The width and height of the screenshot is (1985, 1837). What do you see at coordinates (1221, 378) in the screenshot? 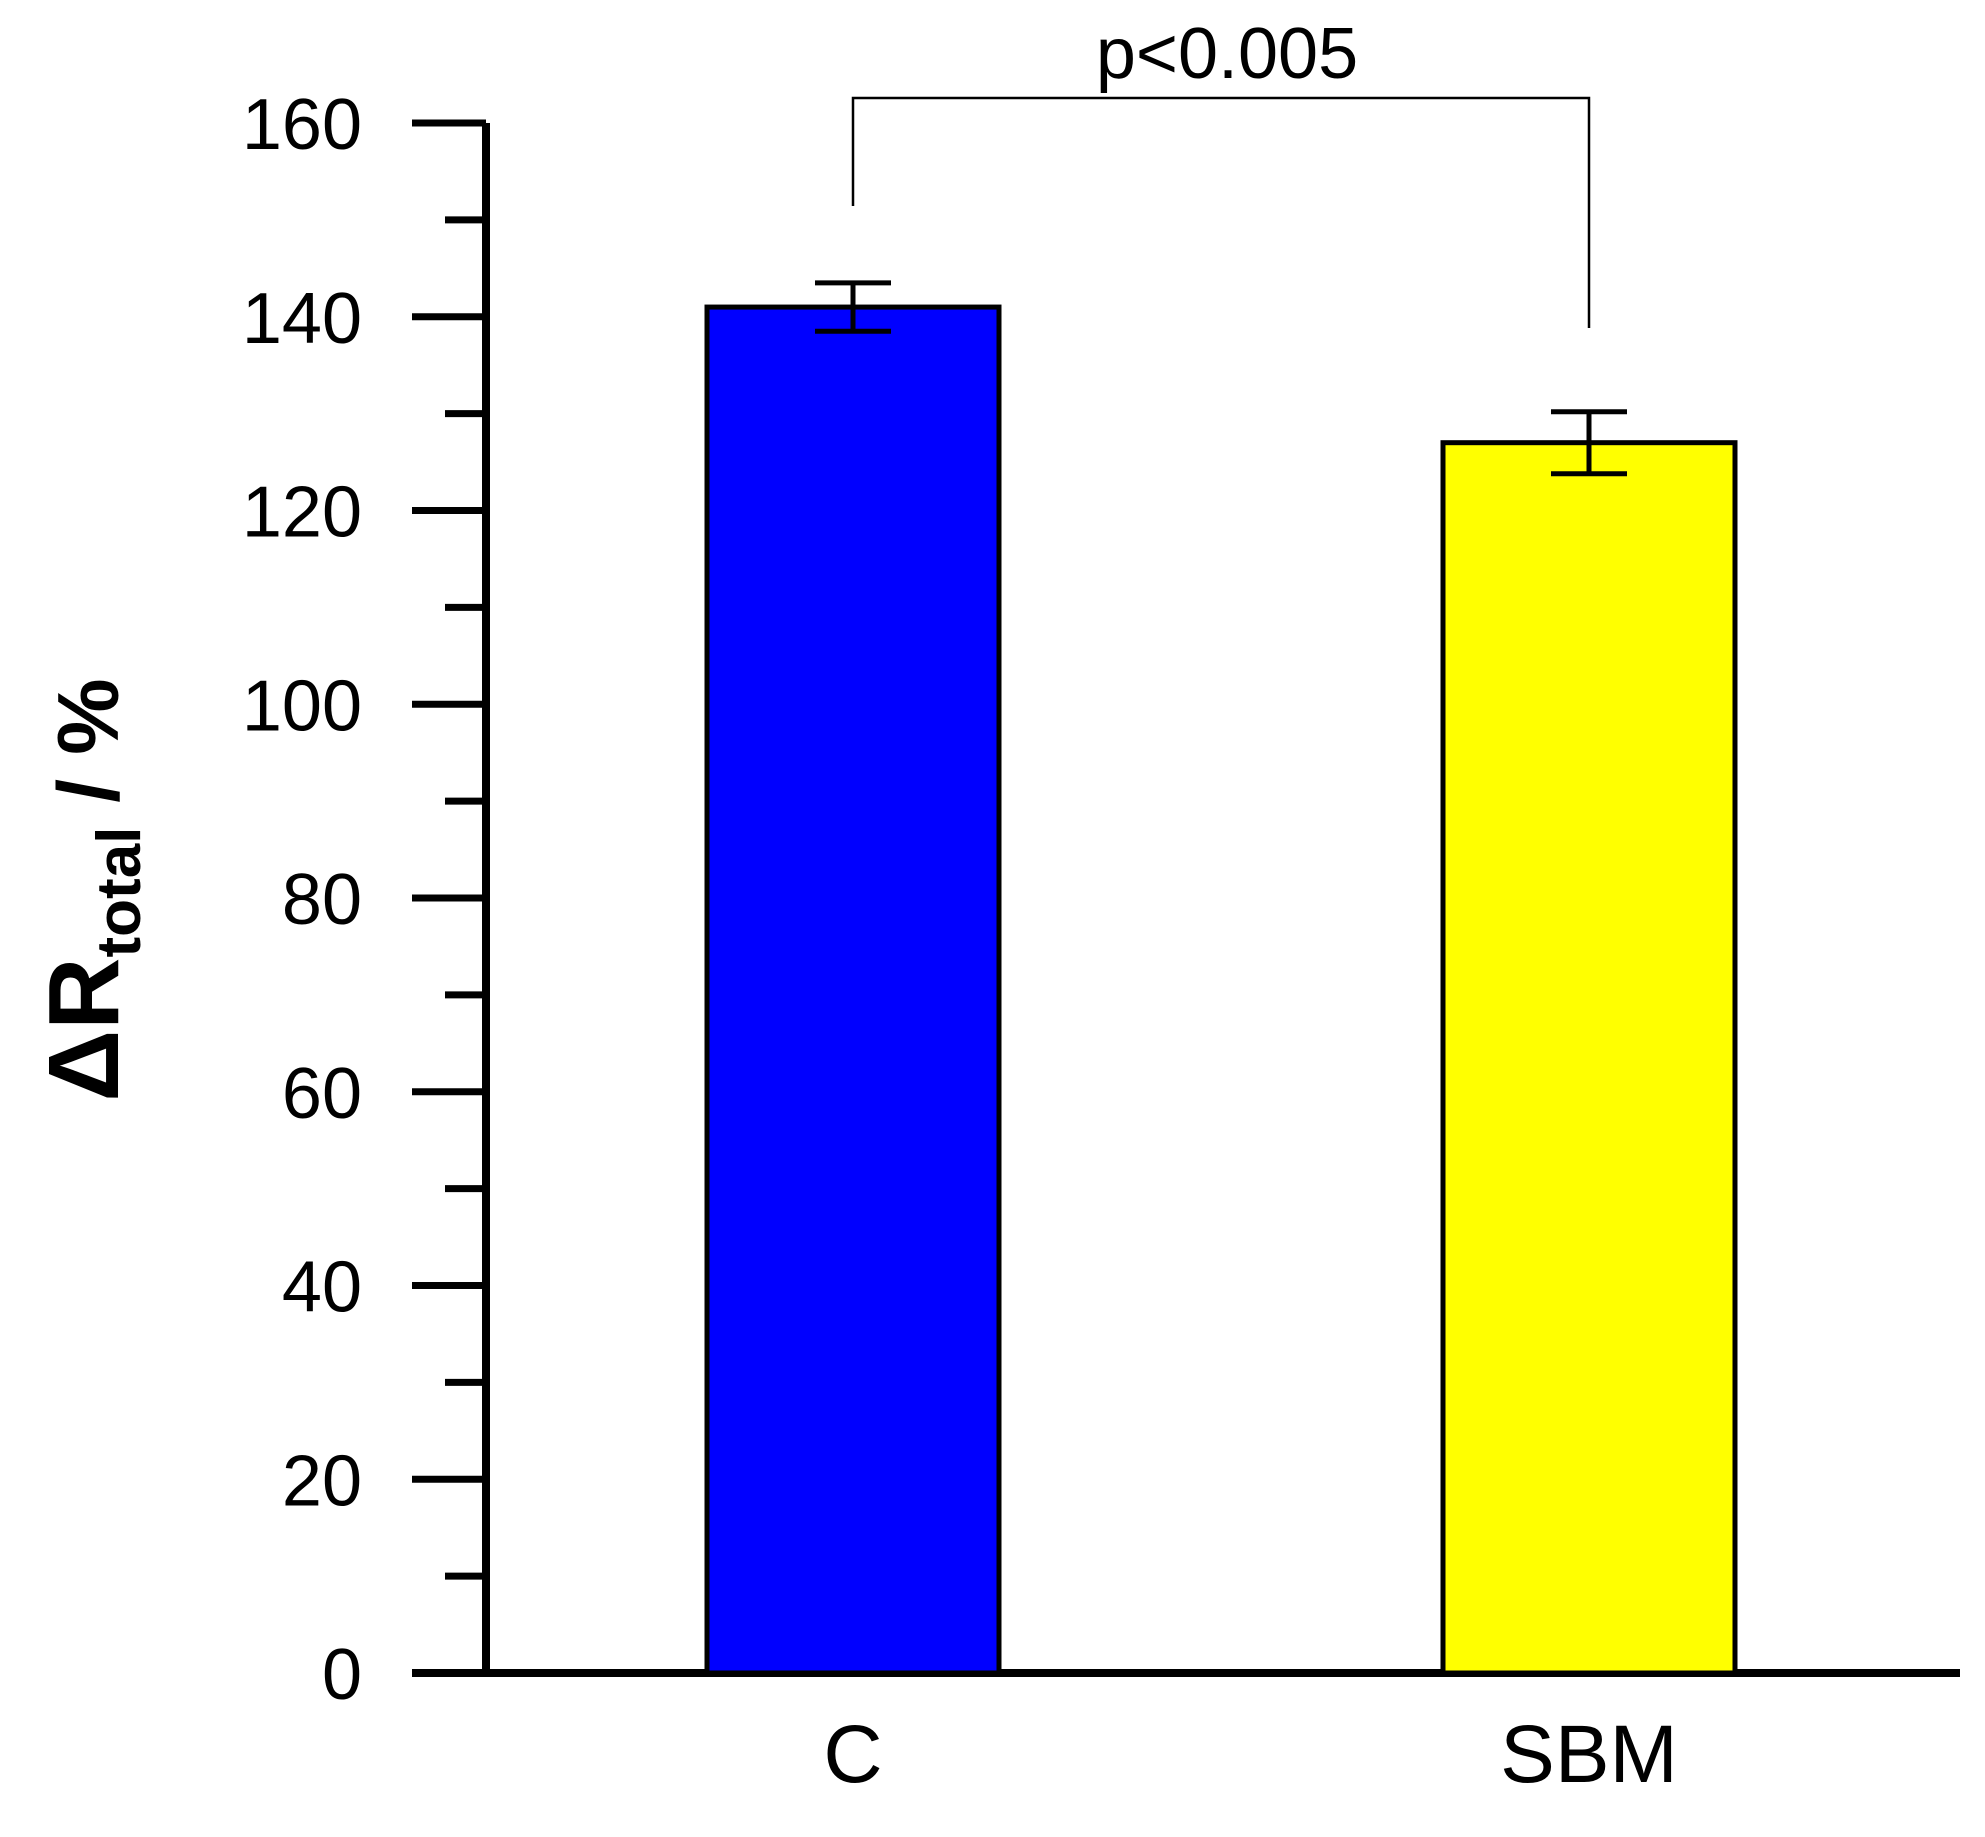
I see `error-bars` at bounding box center [1221, 378].